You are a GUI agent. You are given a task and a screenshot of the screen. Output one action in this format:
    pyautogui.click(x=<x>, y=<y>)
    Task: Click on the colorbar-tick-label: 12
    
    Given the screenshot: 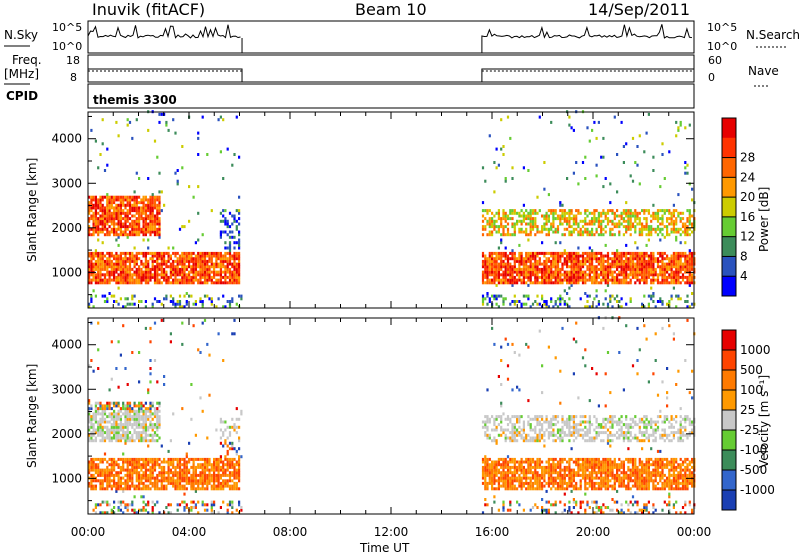 What is the action you would take?
    pyautogui.click(x=747, y=237)
    